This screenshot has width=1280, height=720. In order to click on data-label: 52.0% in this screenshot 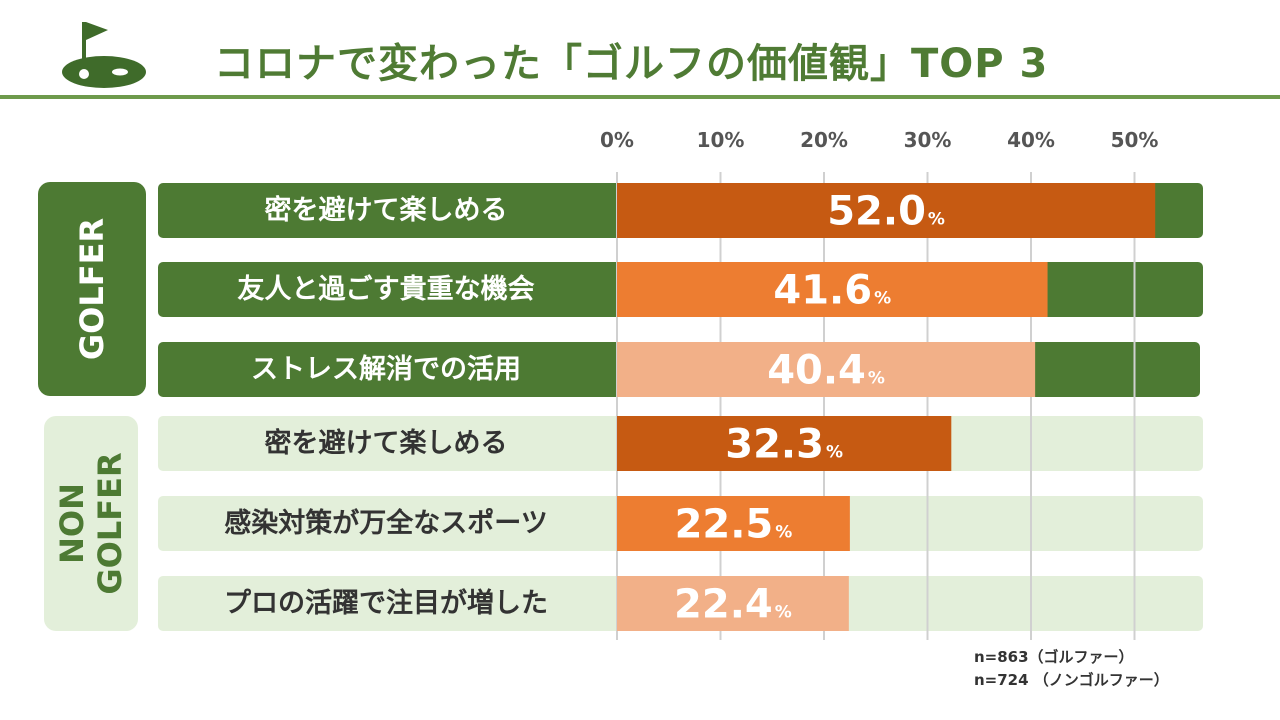, I will do `click(886, 212)`.